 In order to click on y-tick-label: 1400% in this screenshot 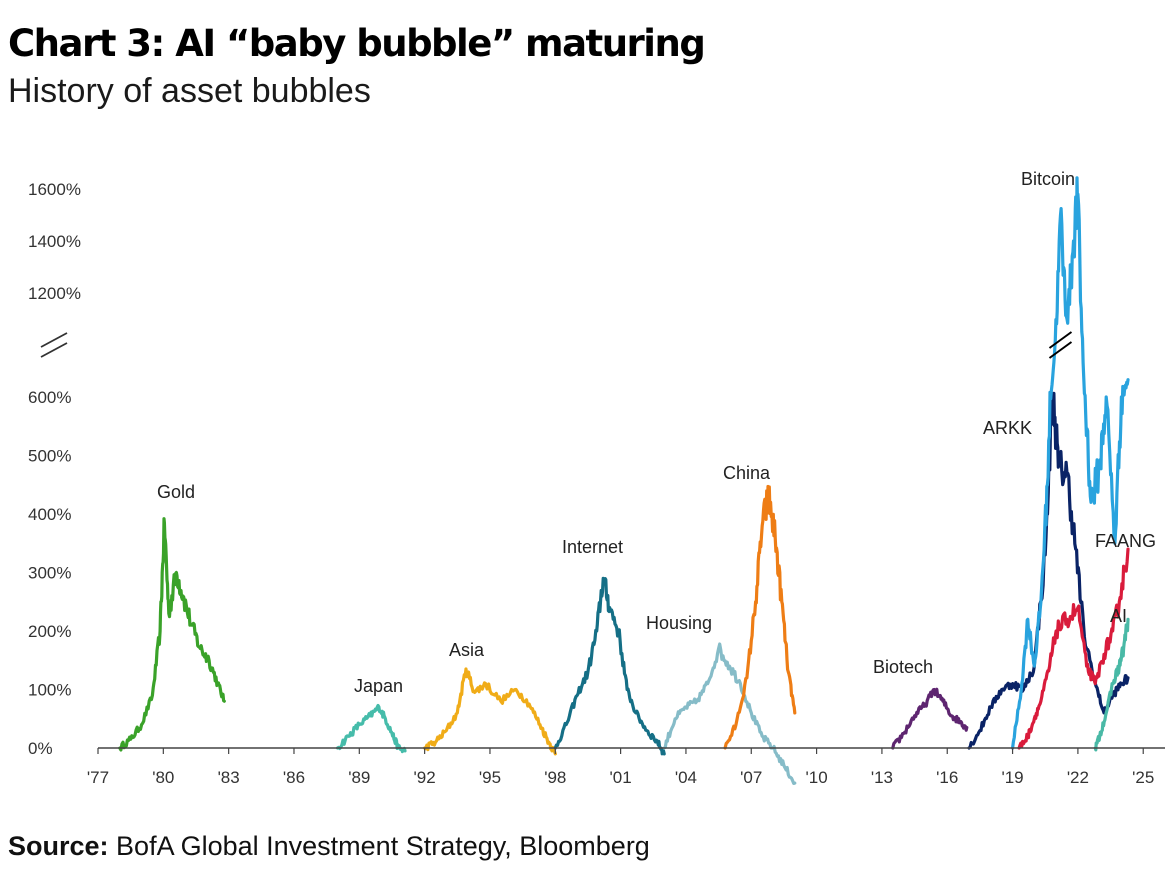, I will do `click(54, 241)`.